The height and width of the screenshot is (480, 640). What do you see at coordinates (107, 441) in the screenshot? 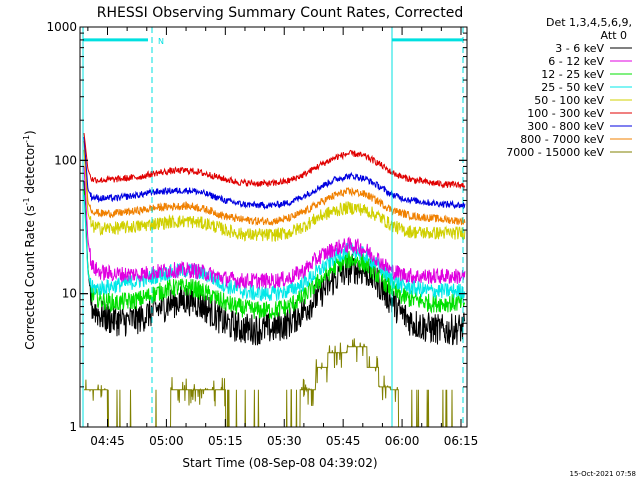
I see `x-tick-label: 04:45` at bounding box center [107, 441].